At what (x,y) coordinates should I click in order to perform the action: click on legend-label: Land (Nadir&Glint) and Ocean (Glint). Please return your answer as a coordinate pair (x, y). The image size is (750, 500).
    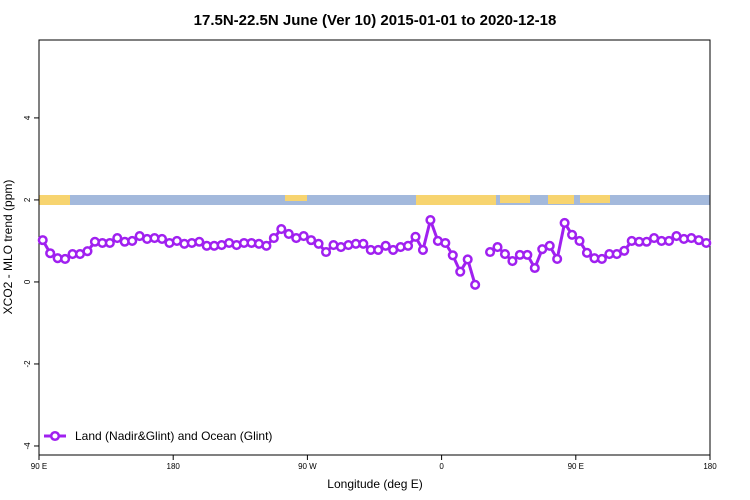
    Looking at the image, I should click on (173, 436).